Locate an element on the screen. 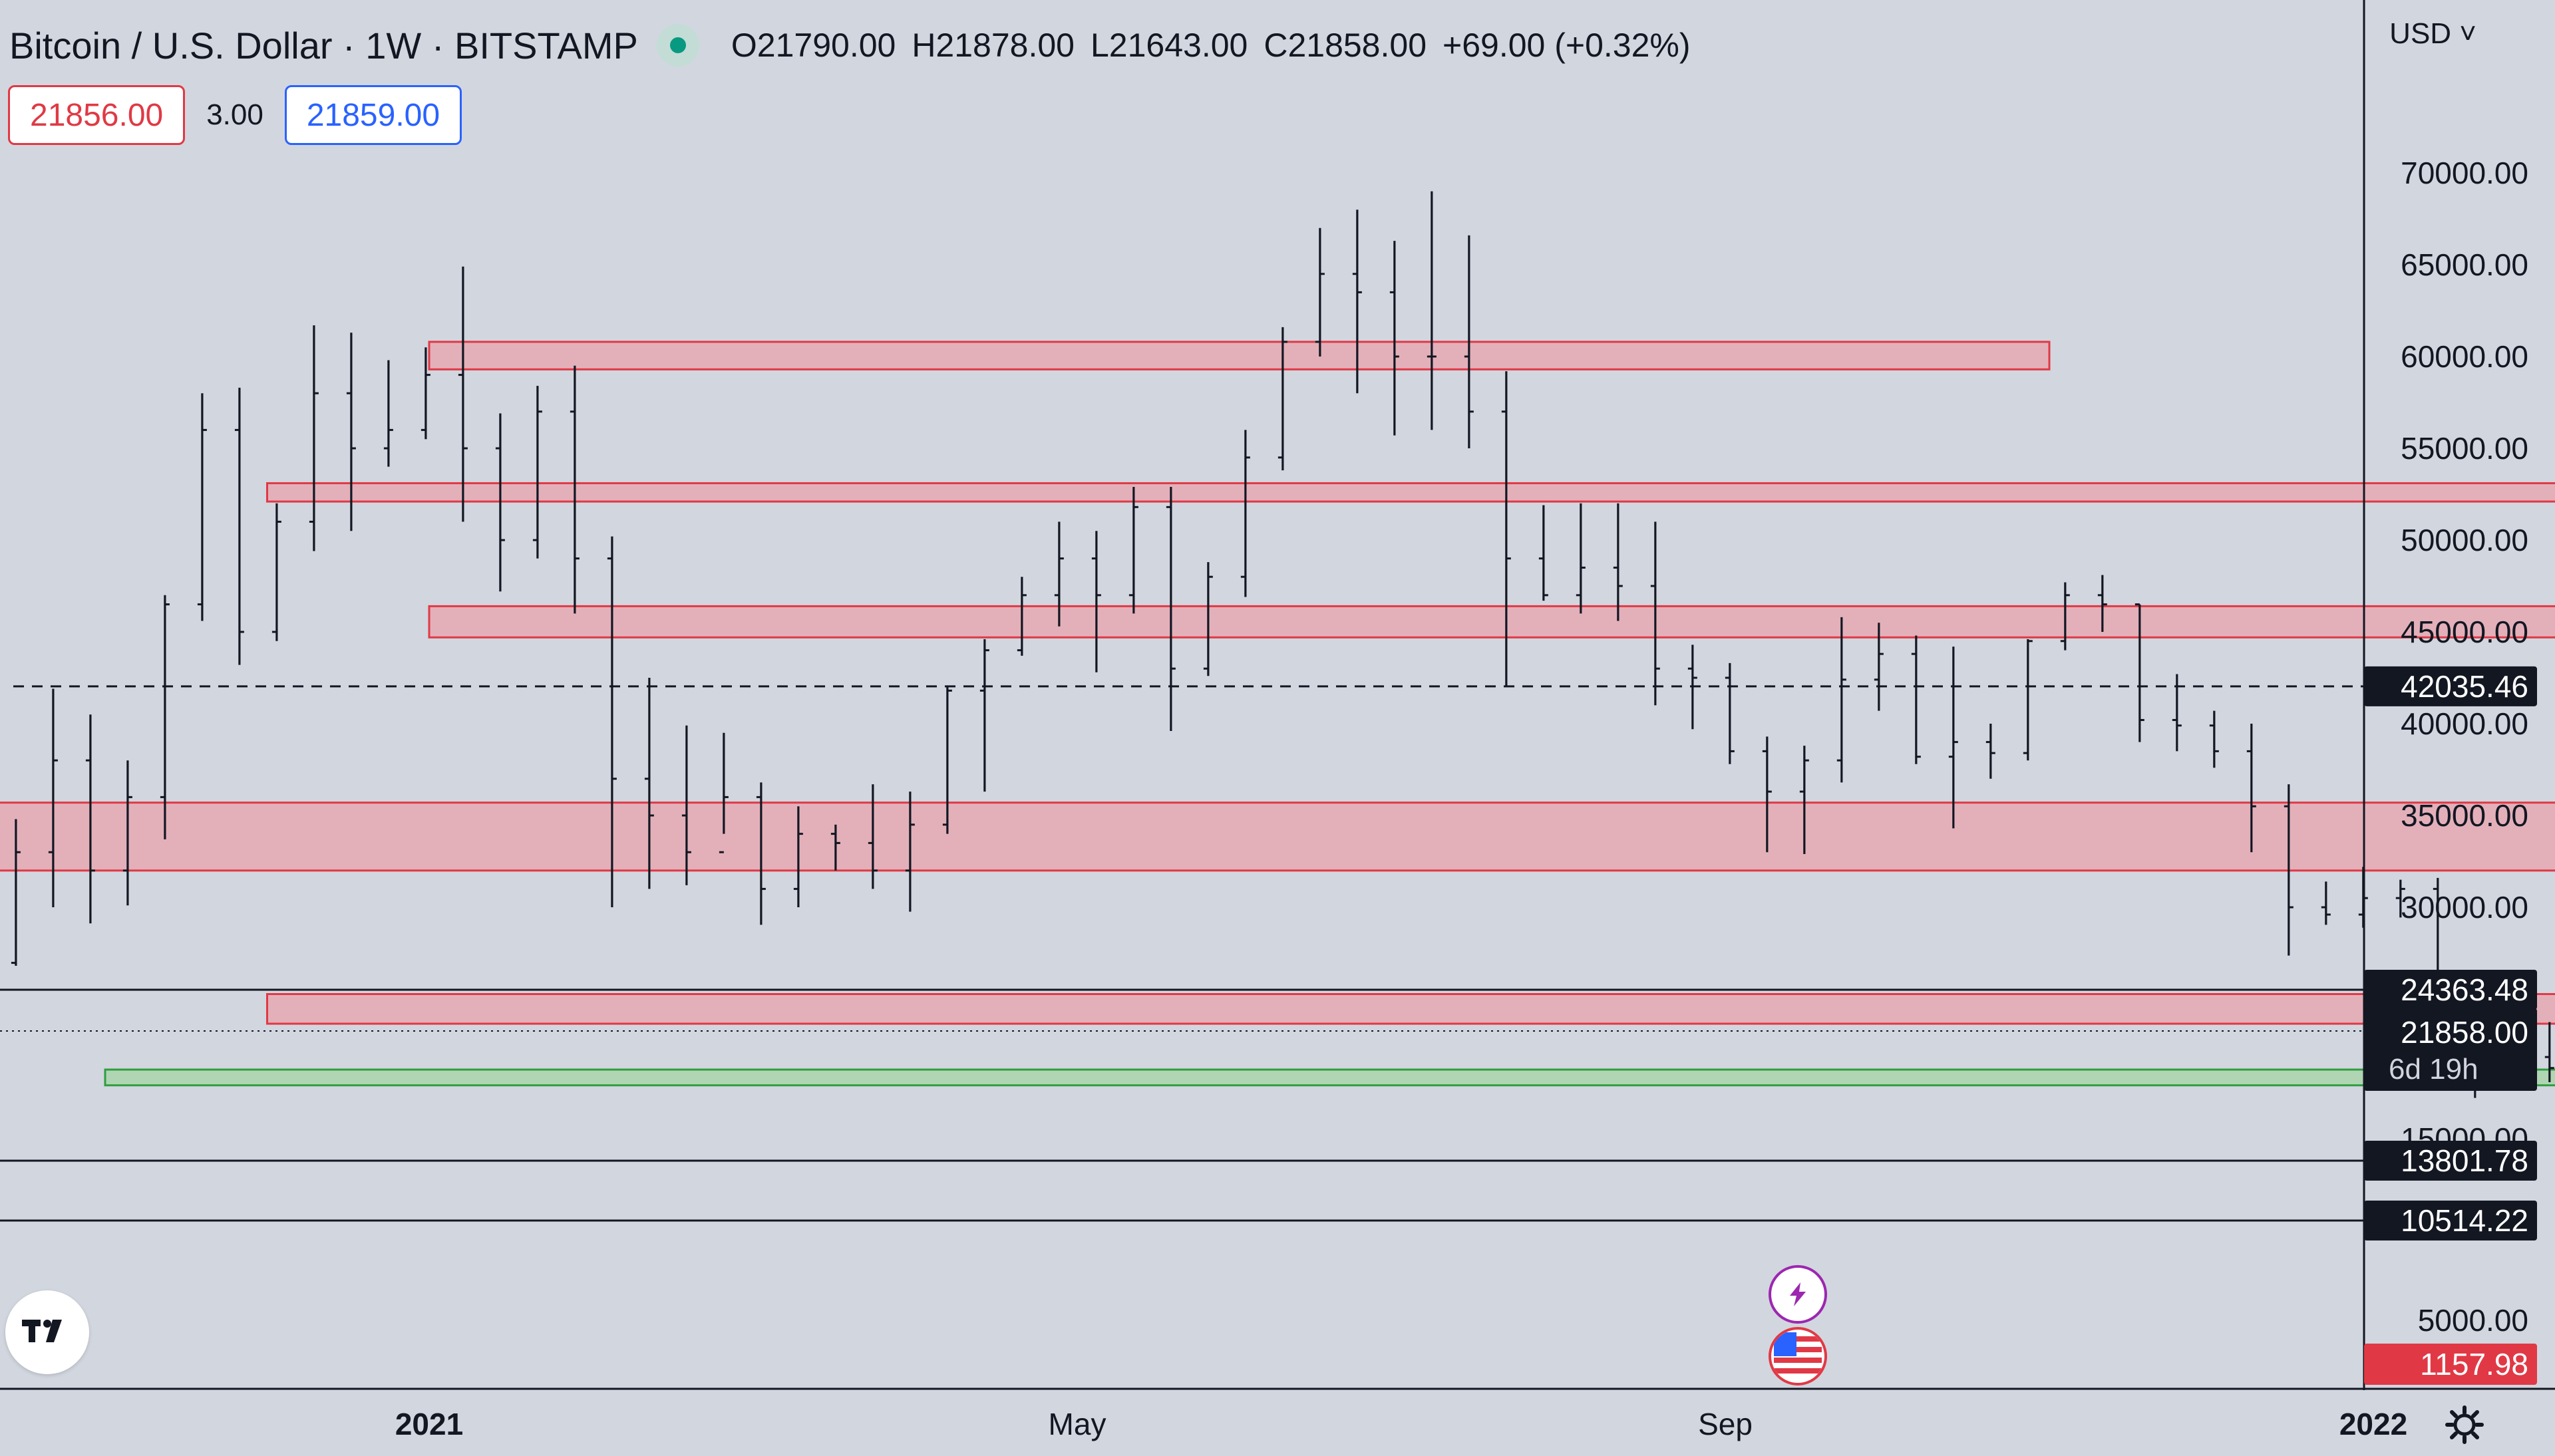 This screenshot has width=2555, height=1456. time-tick-label: 2022 is located at coordinates (2373, 1424).